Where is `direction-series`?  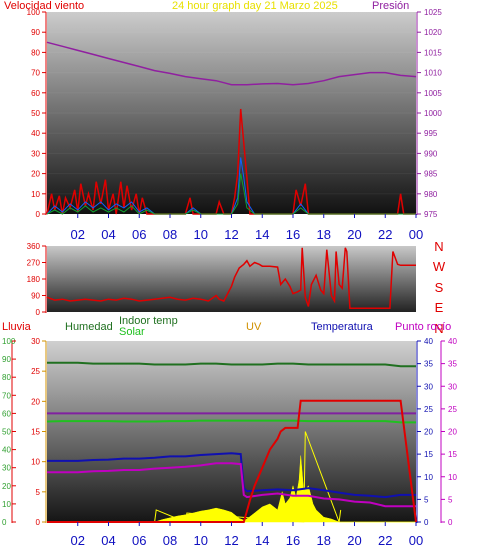
direction-series is located at coordinates (231, 278).